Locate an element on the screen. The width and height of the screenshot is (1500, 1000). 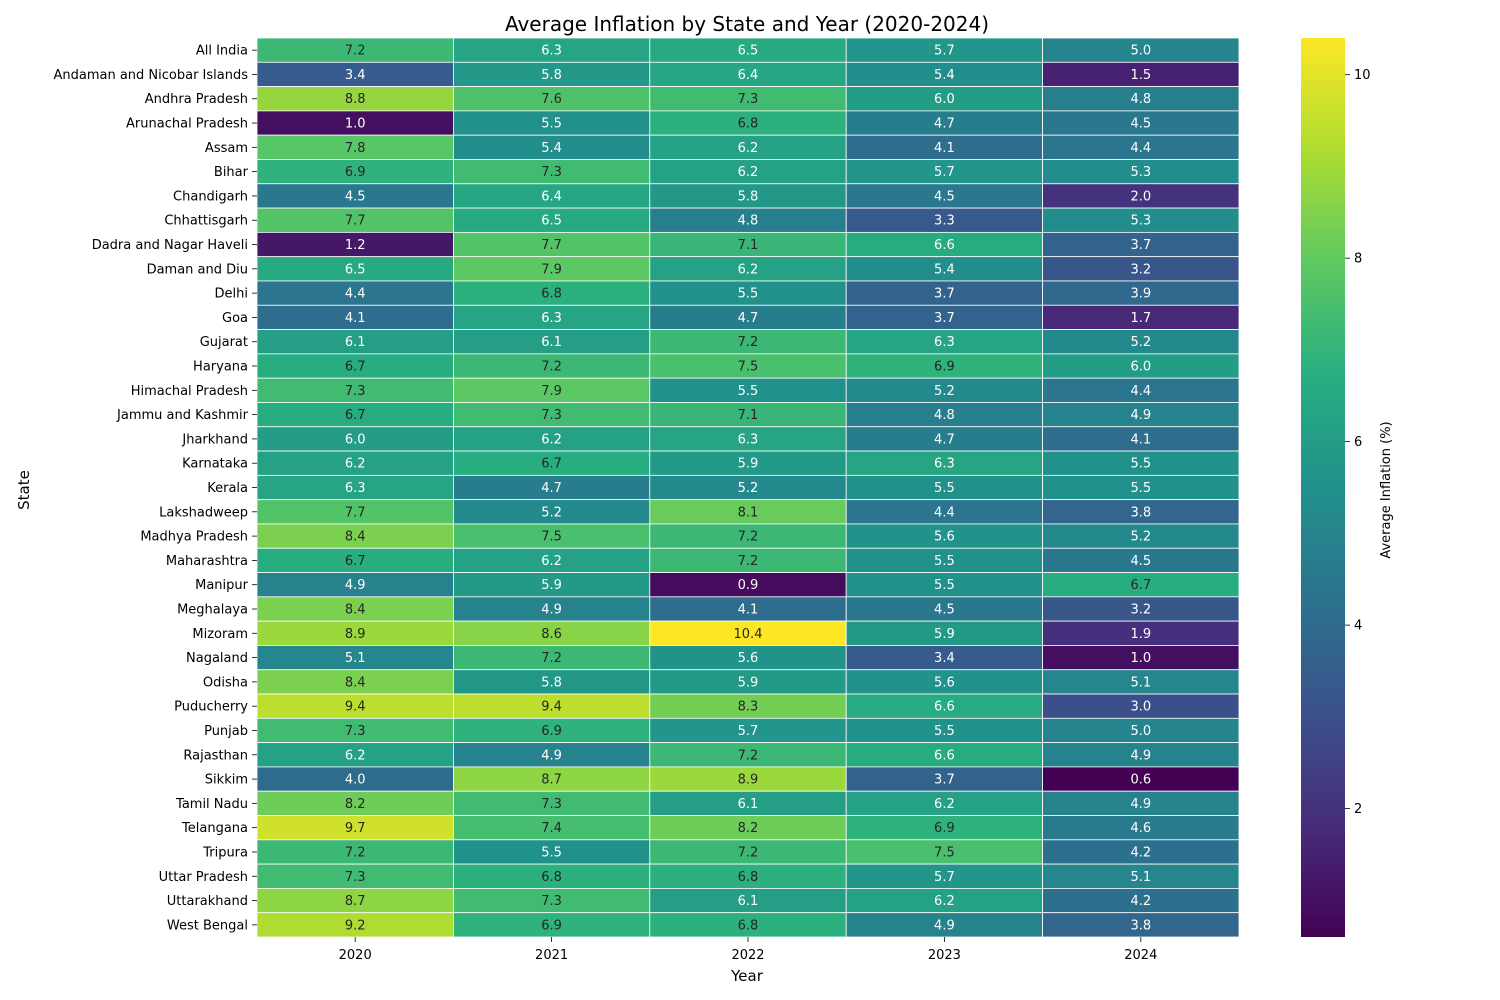
cell-value-label: 6.9 is located at coordinates (944, 828).